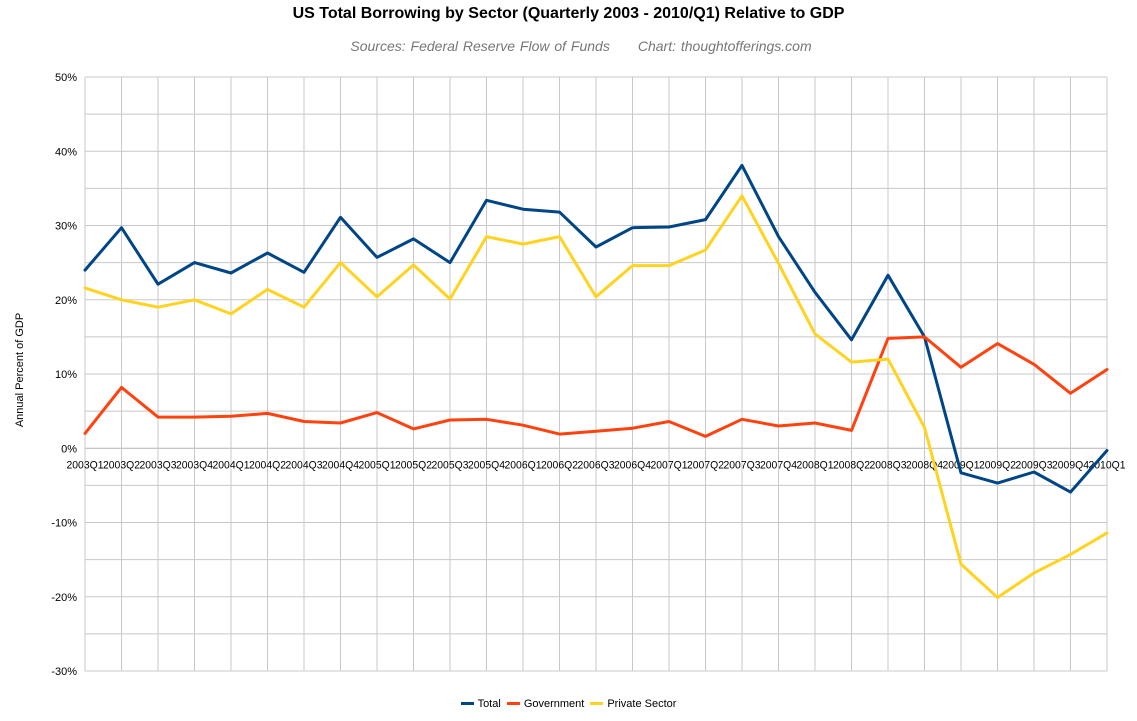 The height and width of the screenshot is (721, 1137). I want to click on y-tick-label: -10%, so click(64, 524).